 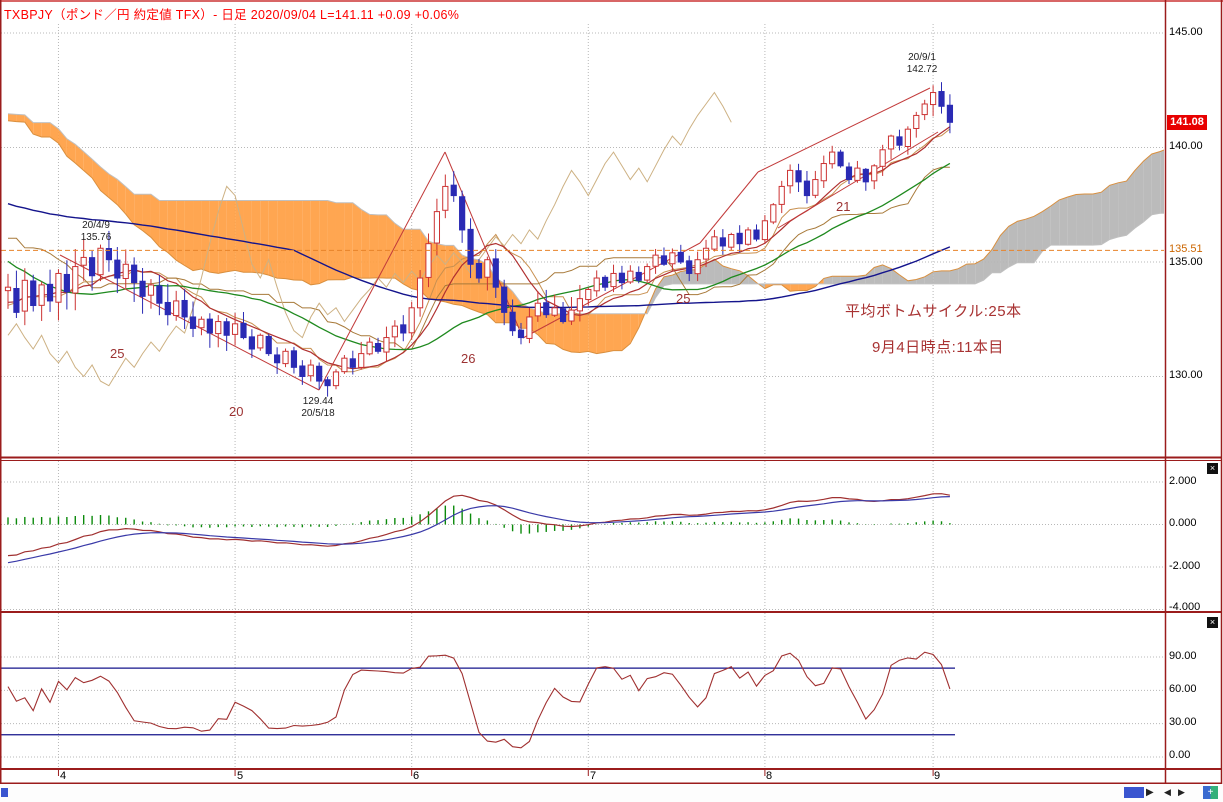 I want to click on stoch-close-button: ×, so click(x=1212, y=622).